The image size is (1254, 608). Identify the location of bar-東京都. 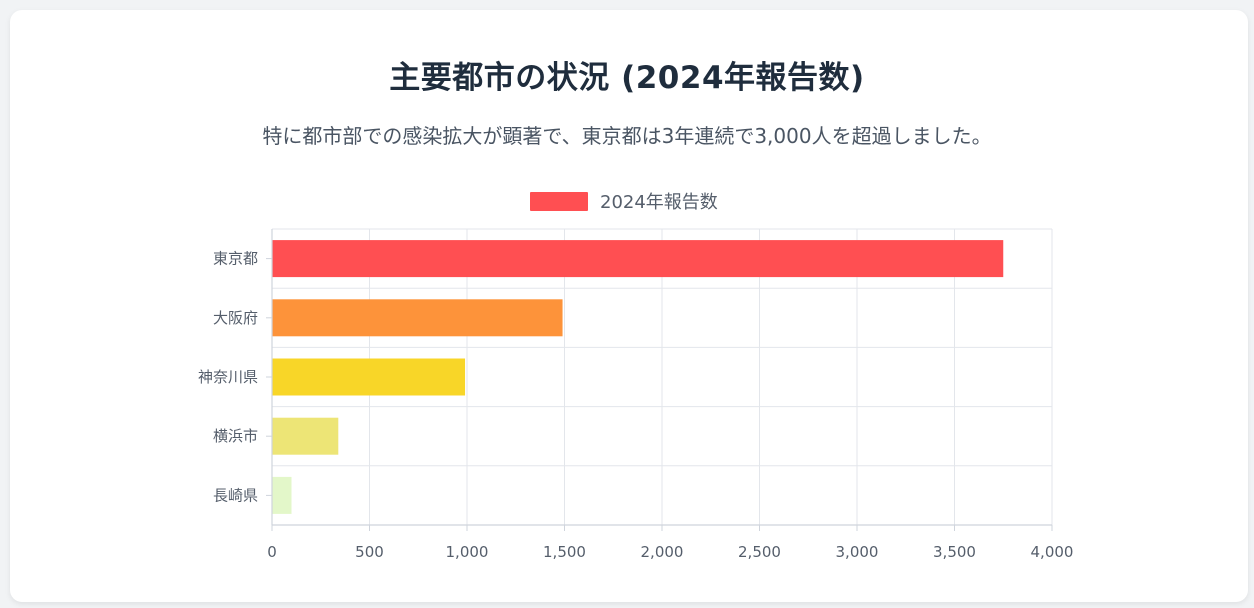
(638, 259).